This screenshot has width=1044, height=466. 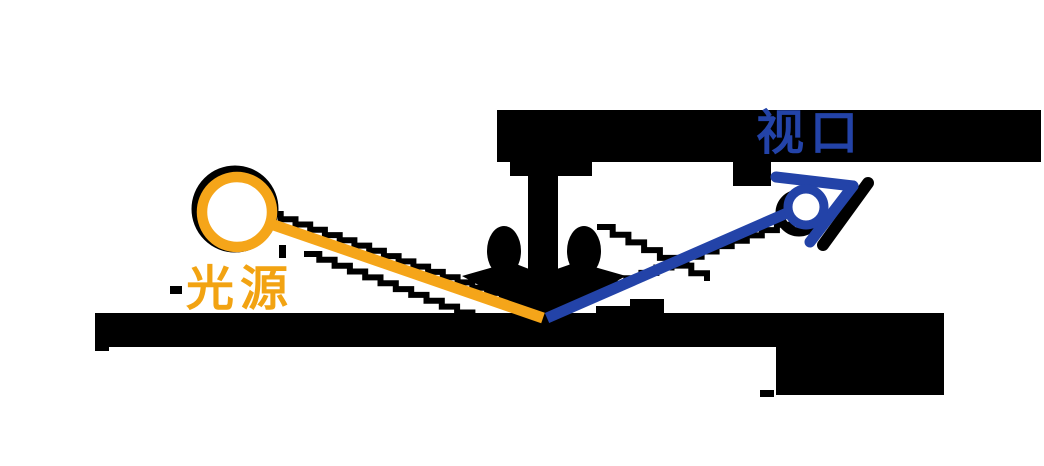 I want to click on staircase-above-yellow-ray, so click(x=407, y=262).